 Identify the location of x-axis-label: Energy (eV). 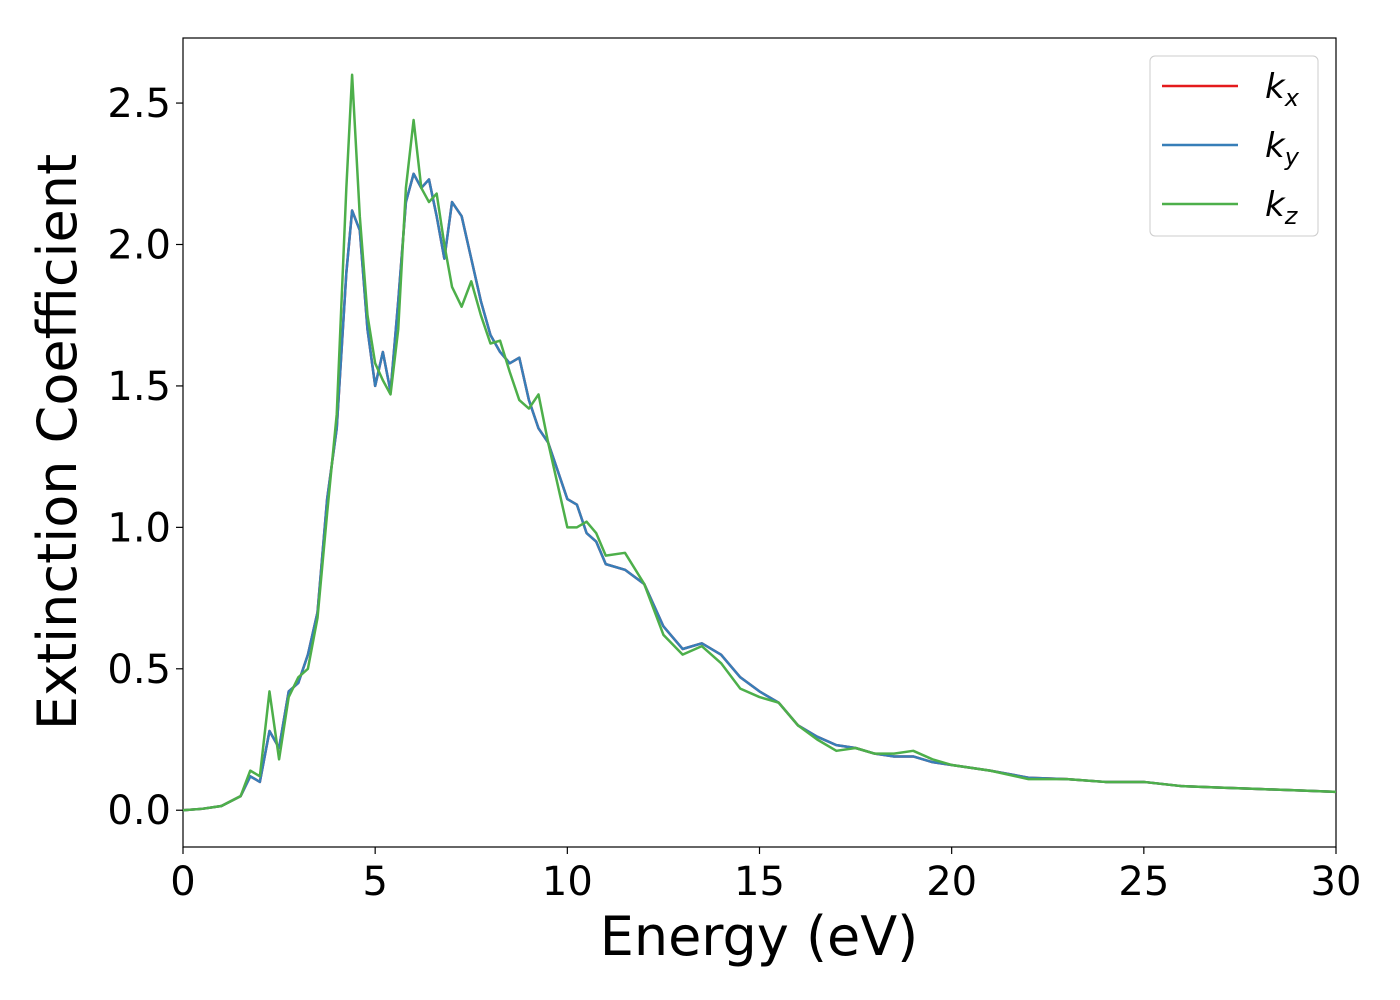
(759, 936).